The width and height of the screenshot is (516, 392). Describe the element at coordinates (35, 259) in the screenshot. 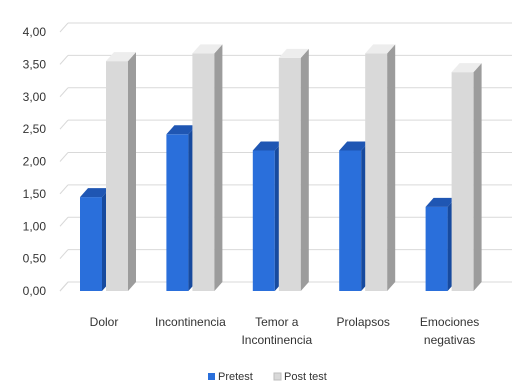

I see `y-tick-label: 0,50` at that location.